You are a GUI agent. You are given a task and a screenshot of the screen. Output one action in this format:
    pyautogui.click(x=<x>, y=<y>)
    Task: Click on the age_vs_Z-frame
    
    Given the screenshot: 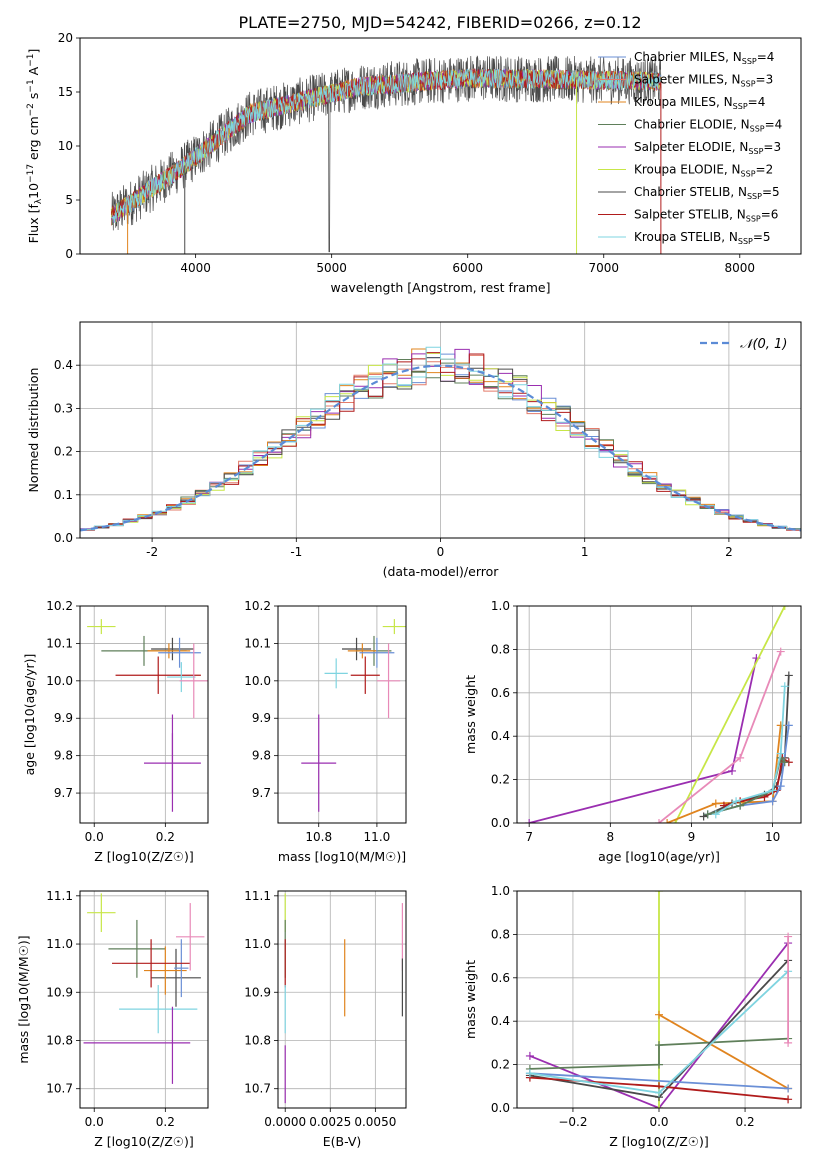 What is the action you would take?
    pyautogui.click(x=144, y=714)
    